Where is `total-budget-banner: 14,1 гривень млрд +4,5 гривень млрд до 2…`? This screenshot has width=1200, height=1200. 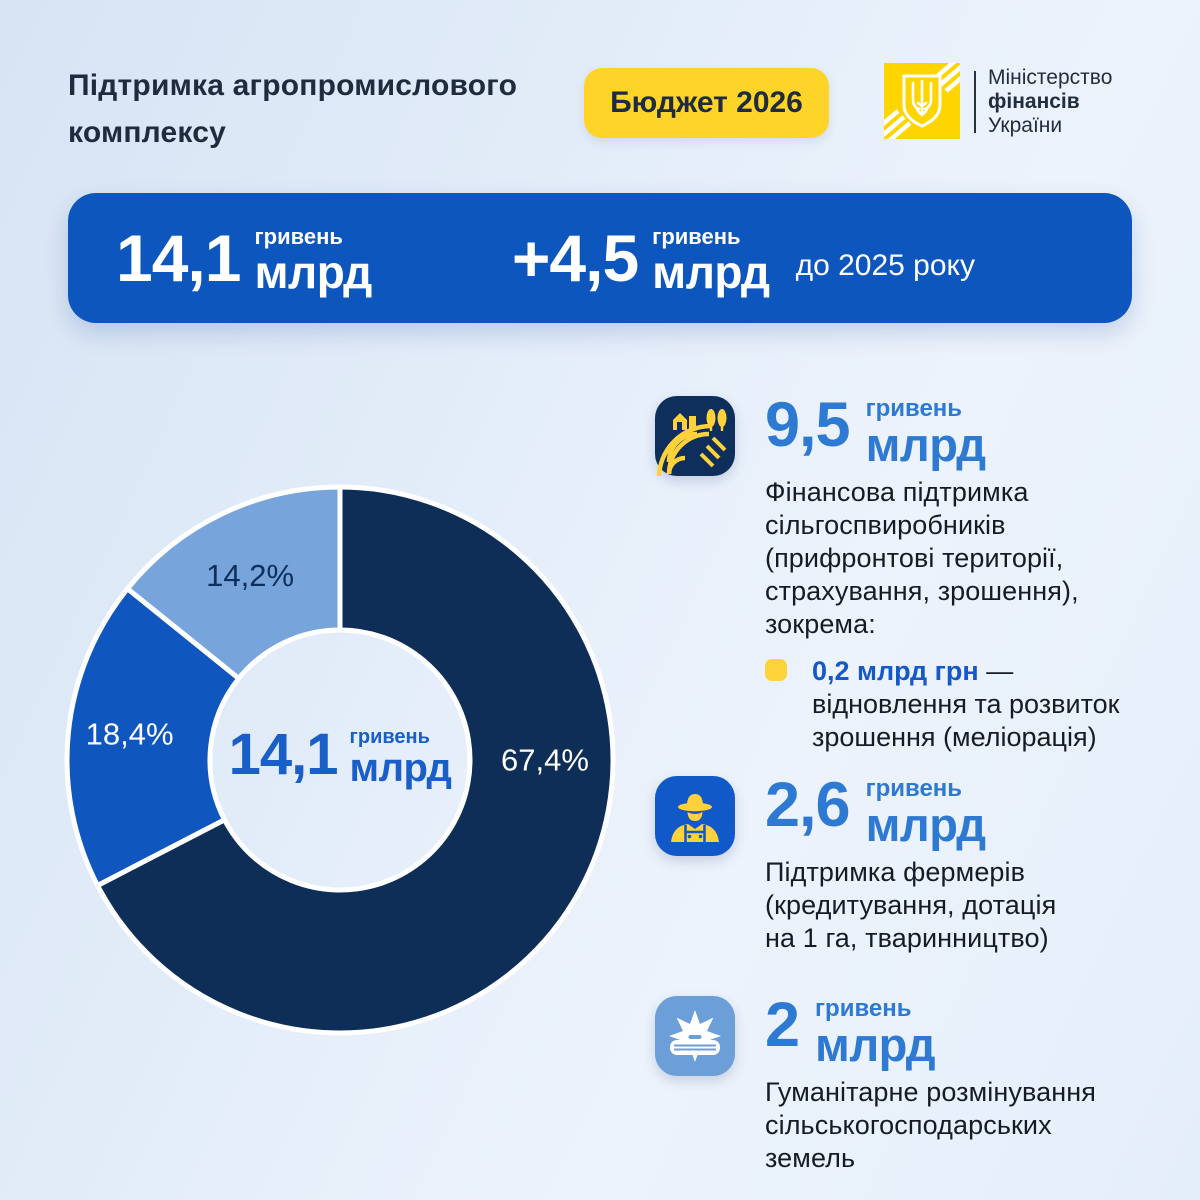
total-budget-banner: 14,1 гривень млрд +4,5 гривень млрд до 2… is located at coordinates (600, 258).